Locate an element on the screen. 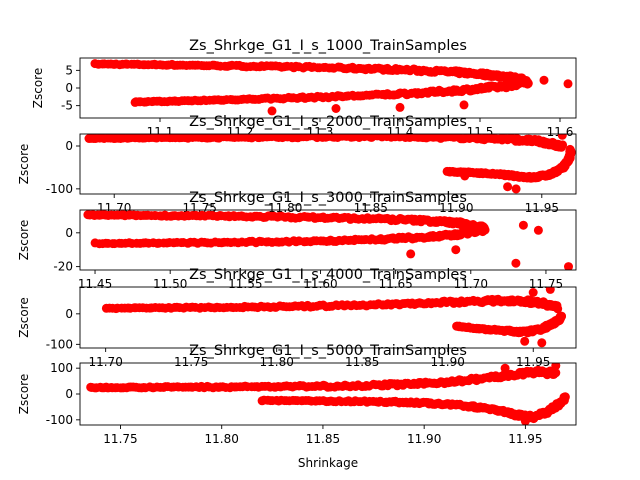 This screenshot has height=480, width=640. y-tick-label: -20 is located at coordinates (63, 267).